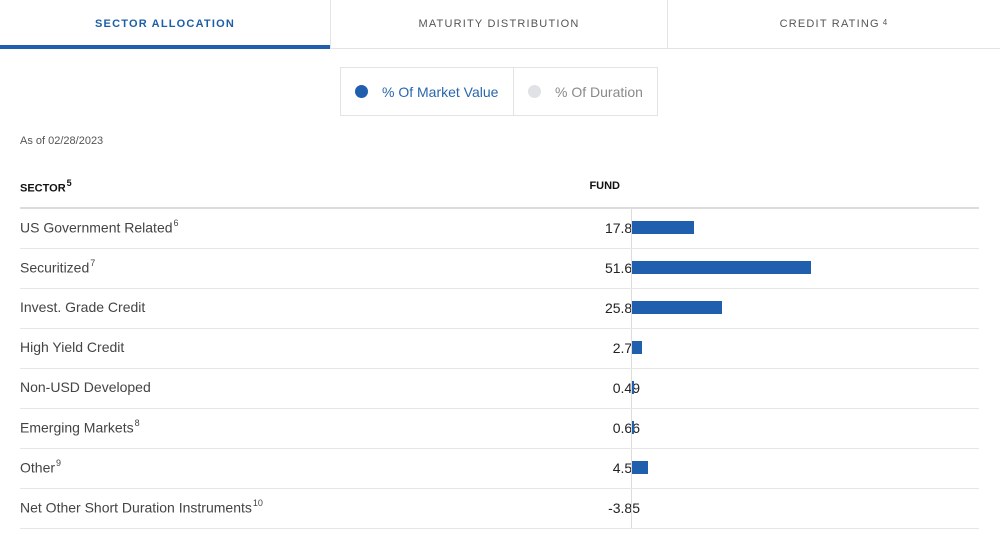  Describe the element at coordinates (499, 469) in the screenshot. I see `table-row: Other9 4.52` at that location.